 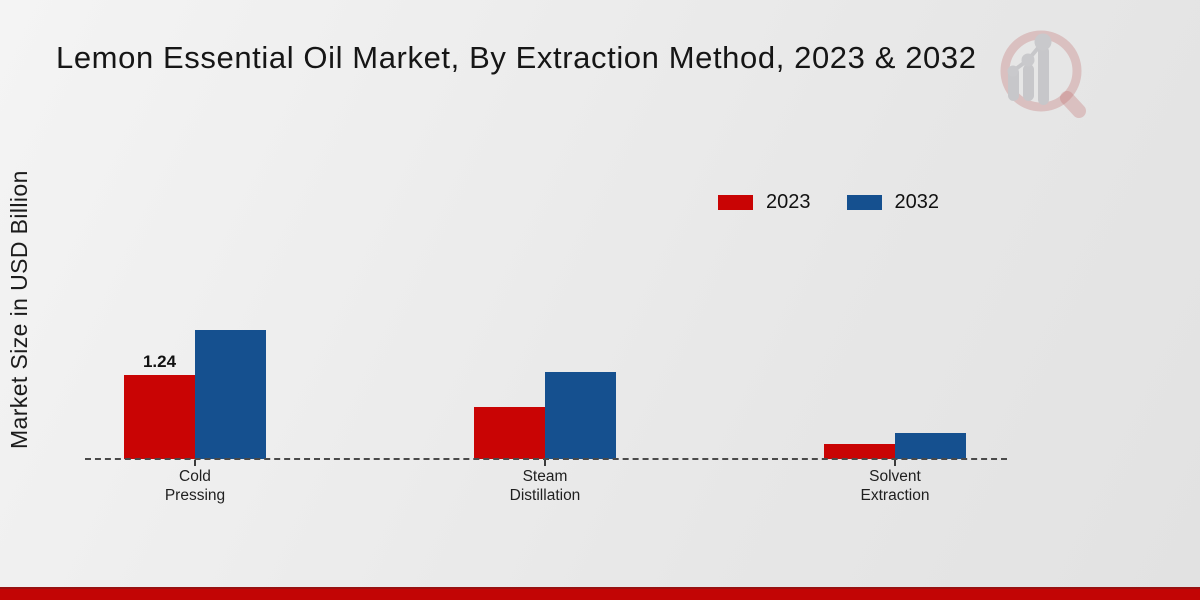 I want to click on chart-legend: 2023 2032, so click(x=828, y=202).